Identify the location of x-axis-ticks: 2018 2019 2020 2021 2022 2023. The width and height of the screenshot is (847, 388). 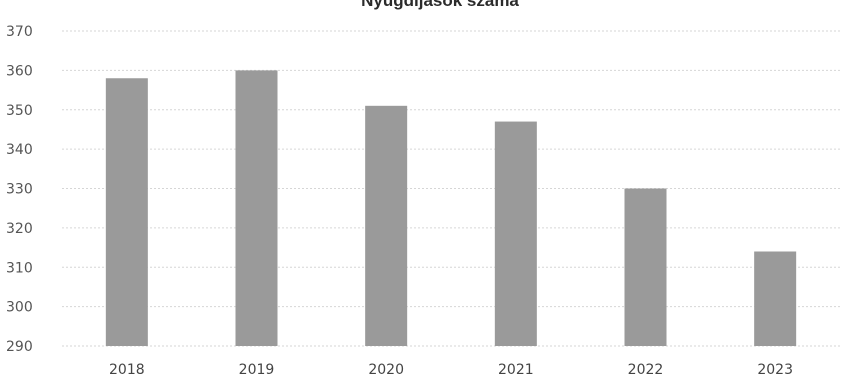
(451, 370).